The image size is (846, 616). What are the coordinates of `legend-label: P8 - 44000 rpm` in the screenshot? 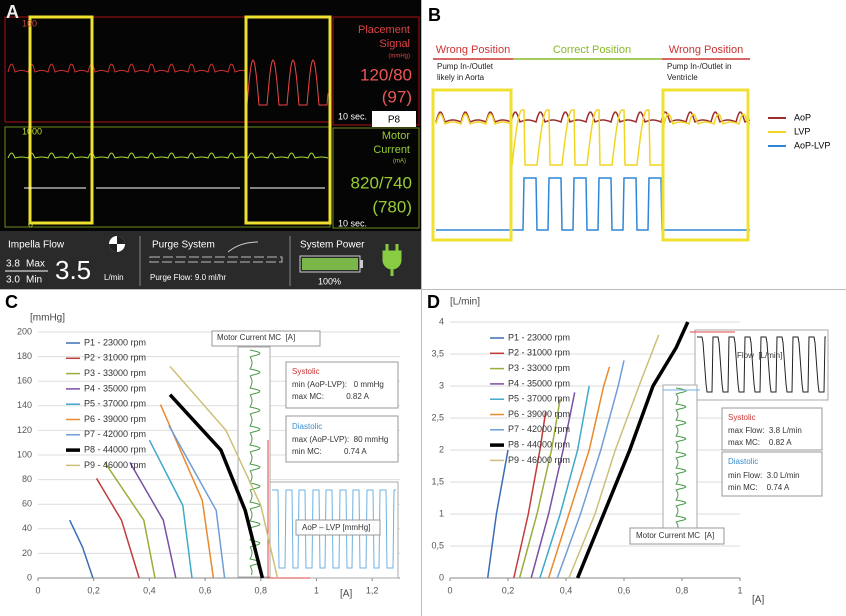 It's located at (539, 444).